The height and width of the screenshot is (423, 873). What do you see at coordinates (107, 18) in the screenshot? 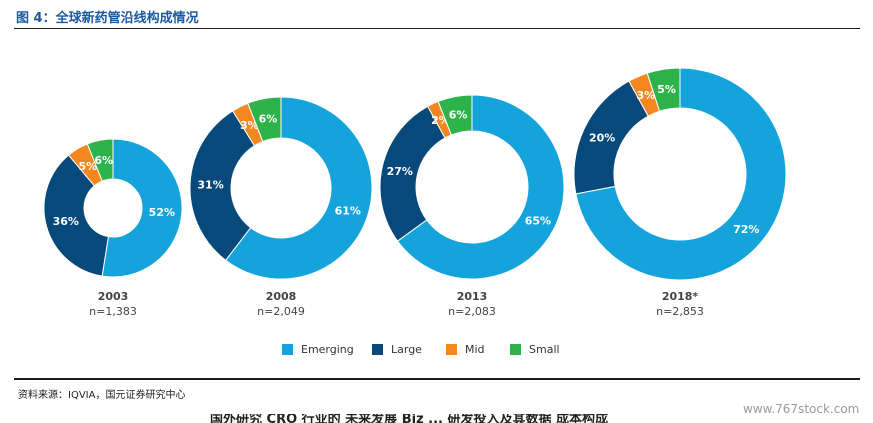
I see `figure-title: 图 4：全球新药管沿线构成情况` at bounding box center [107, 18].